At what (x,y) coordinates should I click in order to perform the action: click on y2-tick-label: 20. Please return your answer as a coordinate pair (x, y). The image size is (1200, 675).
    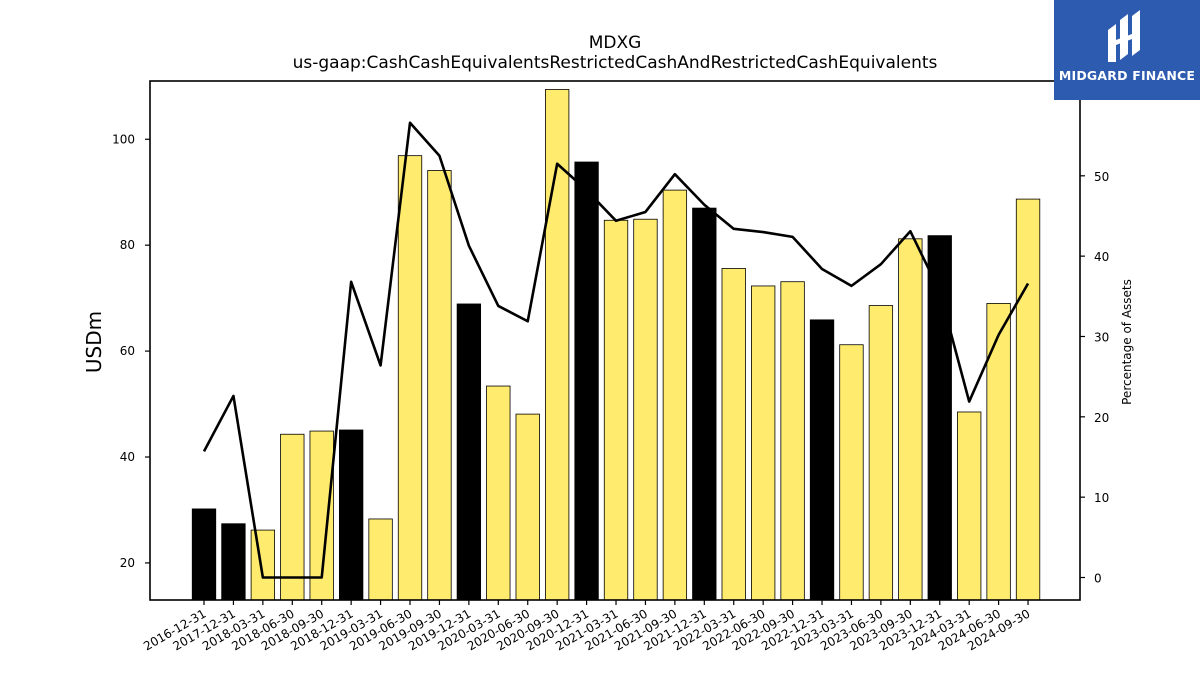
    Looking at the image, I should click on (1101, 418).